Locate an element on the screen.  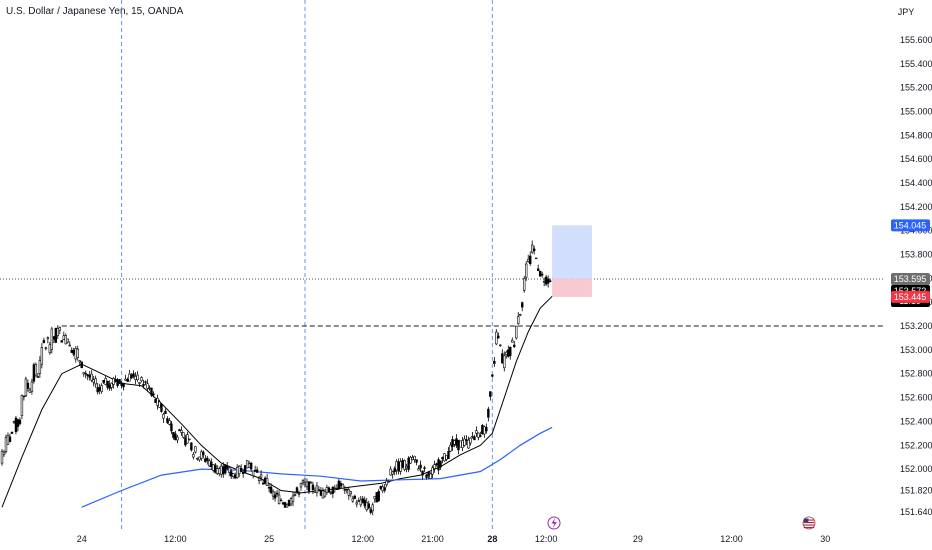
target-zone is located at coordinates (572, 252).